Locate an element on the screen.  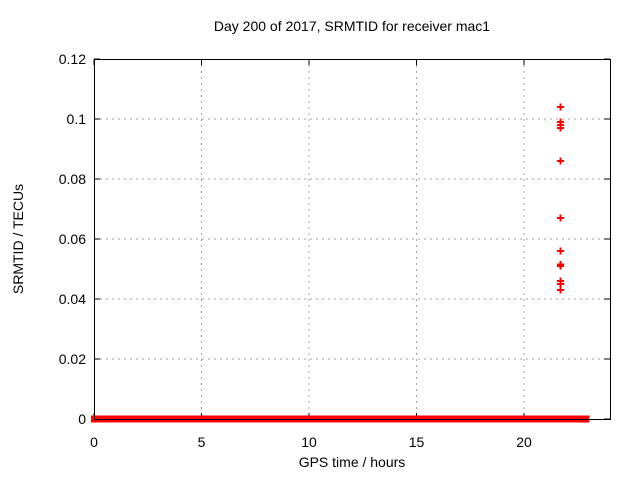
x-tick-label: 15 is located at coordinates (417, 442).